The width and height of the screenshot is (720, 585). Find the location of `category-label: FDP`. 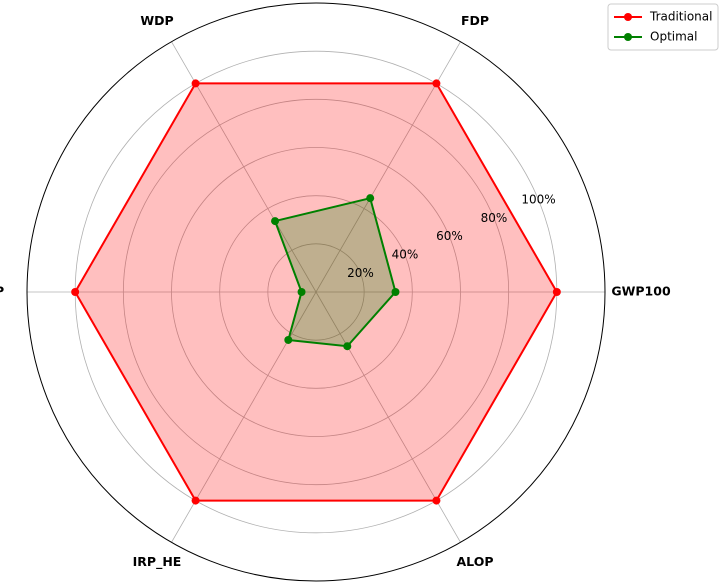

category-label: FDP is located at coordinates (475, 20).